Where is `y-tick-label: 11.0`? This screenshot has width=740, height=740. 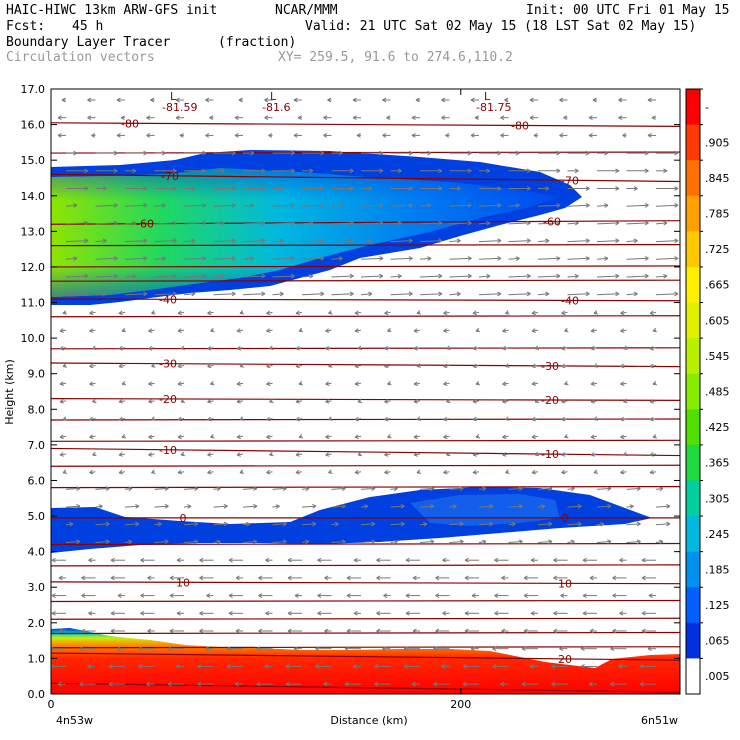
y-tick-label: 11.0 is located at coordinates (33, 303).